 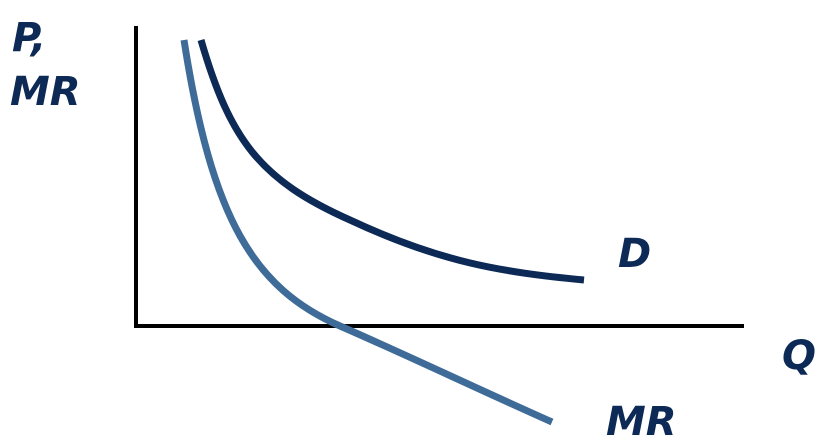 What do you see at coordinates (635, 254) in the screenshot?
I see `demand-curve-label: D` at bounding box center [635, 254].